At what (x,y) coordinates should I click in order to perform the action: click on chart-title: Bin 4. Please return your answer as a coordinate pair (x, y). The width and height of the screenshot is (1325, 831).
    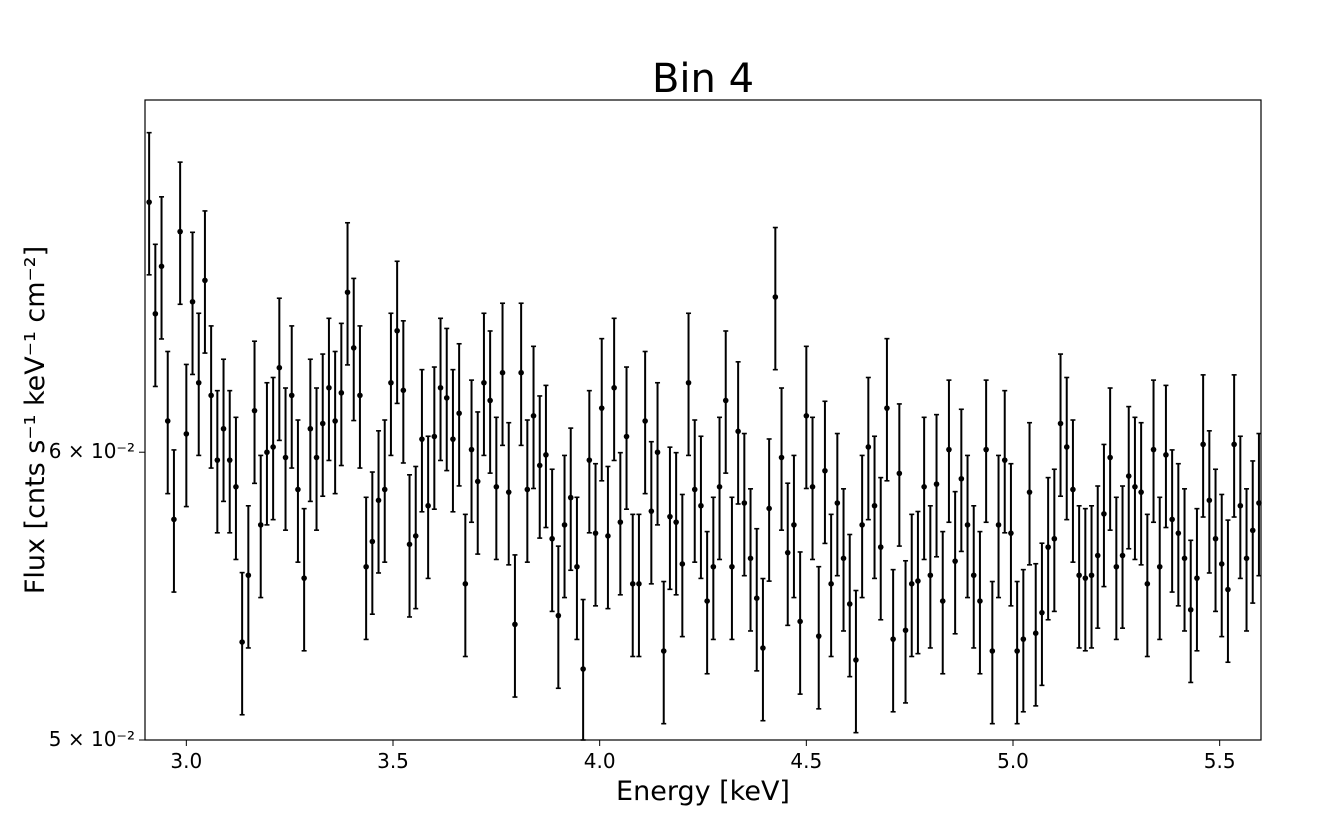
    Looking at the image, I should click on (703, 79).